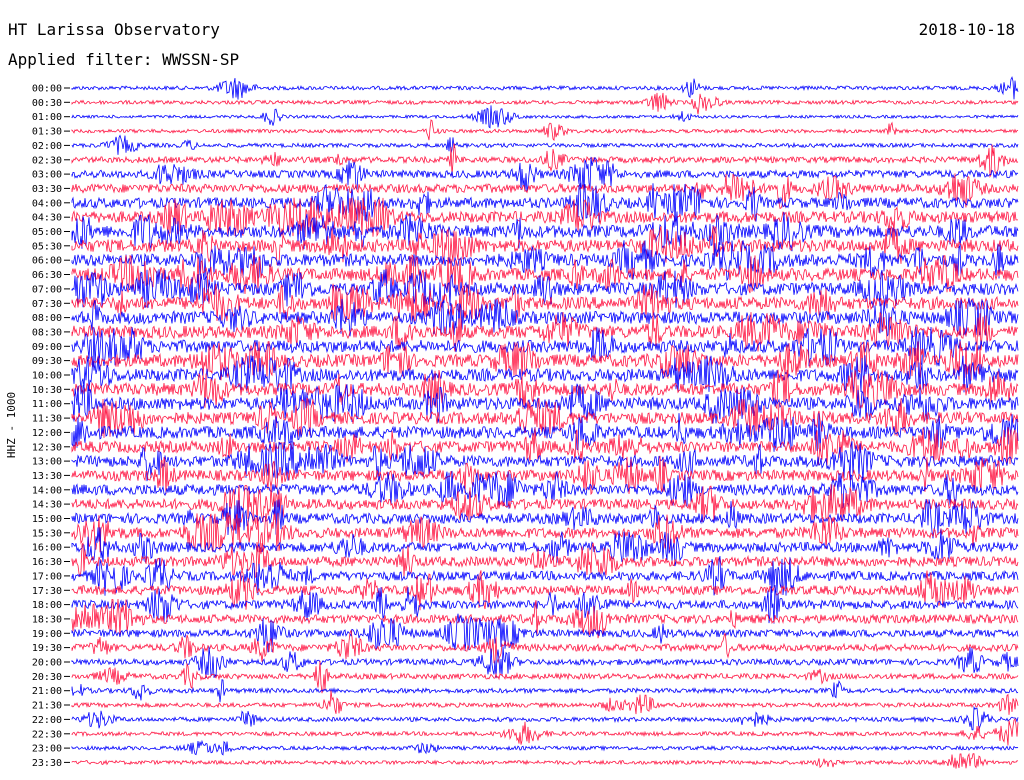  What do you see at coordinates (47, 447) in the screenshot?
I see `time-tick-label: 12:30` at bounding box center [47, 447].